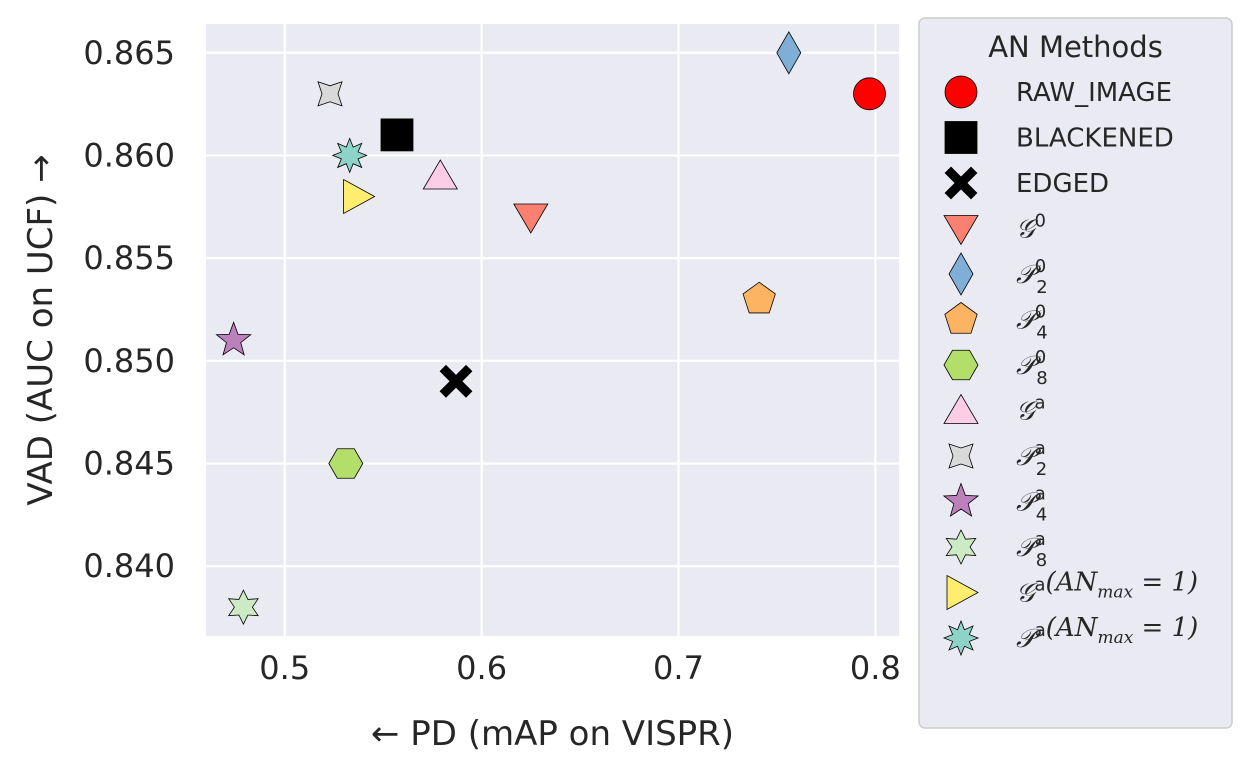 Image resolution: width=1253 pixels, height=773 pixels. Describe the element at coordinates (1032, 277) in the screenshot. I see `legend-label: 𝒫0 2` at that location.